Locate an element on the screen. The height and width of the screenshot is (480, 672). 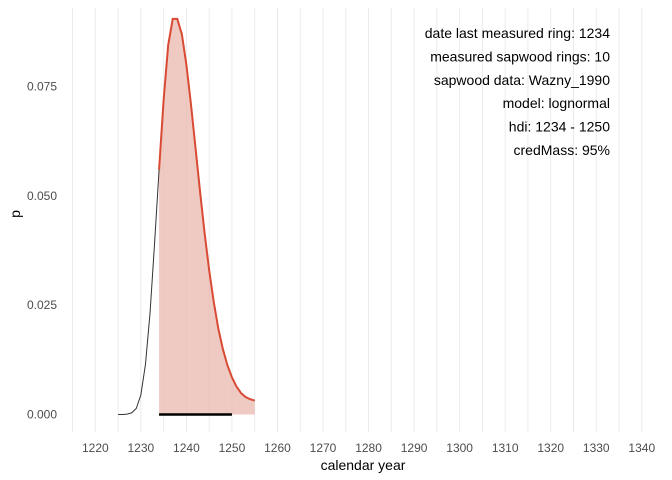
annotation-line: sapwood data: Wazny_1990 is located at coordinates (522, 80).